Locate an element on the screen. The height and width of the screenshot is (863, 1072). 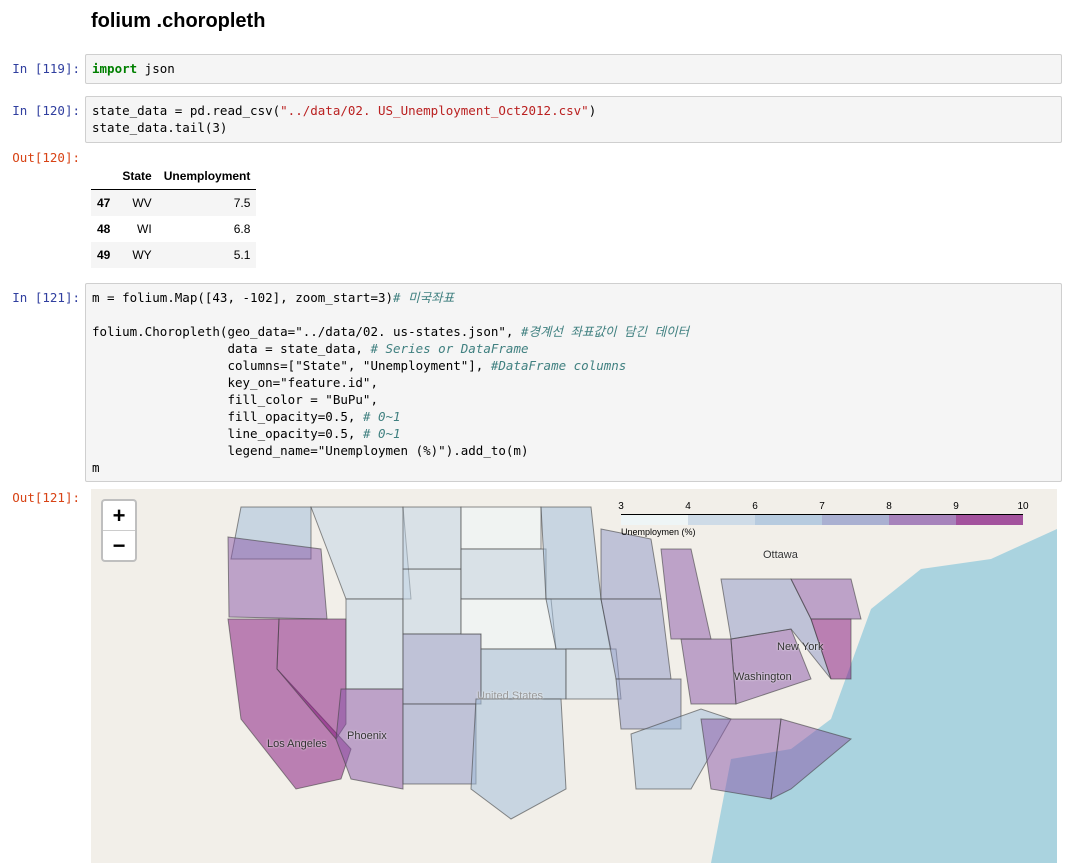
output-prompt: Out[120]: is located at coordinates (46, 157).